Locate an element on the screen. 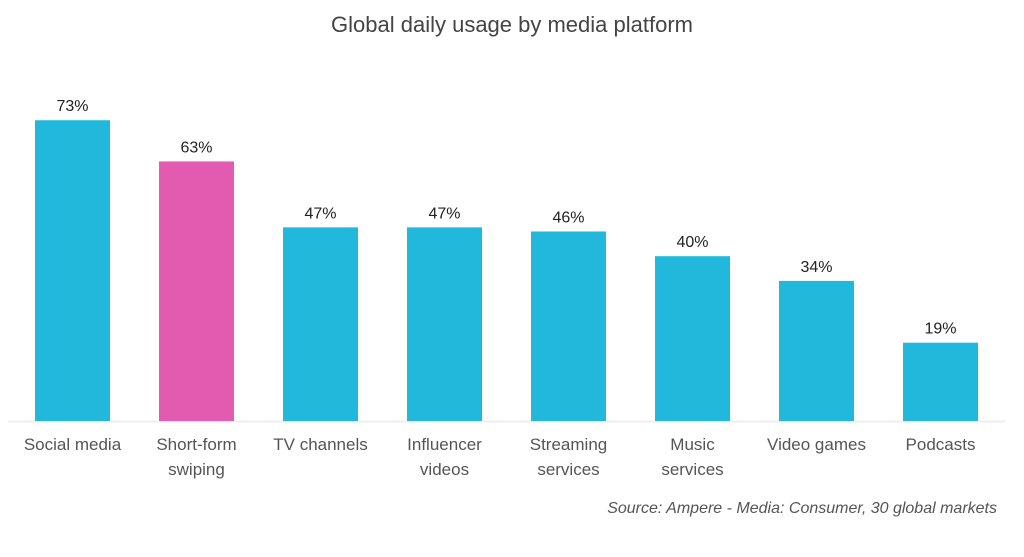 Image resolution: width=1024 pixels, height=557 pixels. category-label-0: Social media is located at coordinates (73, 444).